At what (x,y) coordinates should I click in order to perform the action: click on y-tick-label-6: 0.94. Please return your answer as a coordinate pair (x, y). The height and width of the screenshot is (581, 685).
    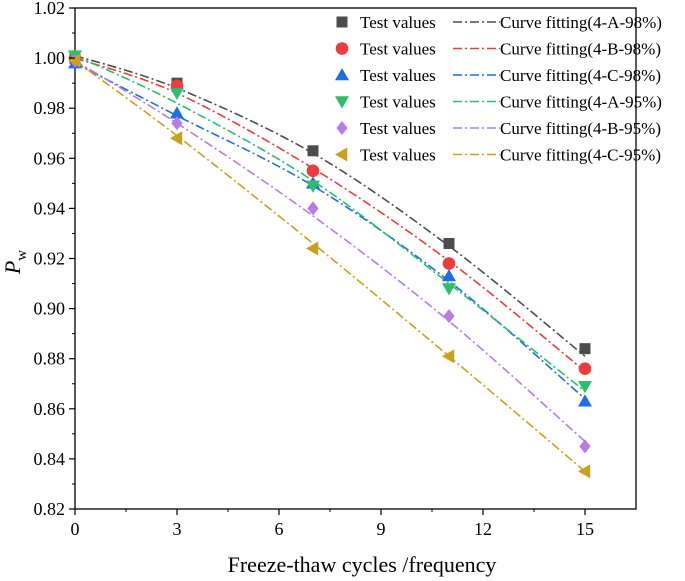
    Looking at the image, I should click on (50, 208).